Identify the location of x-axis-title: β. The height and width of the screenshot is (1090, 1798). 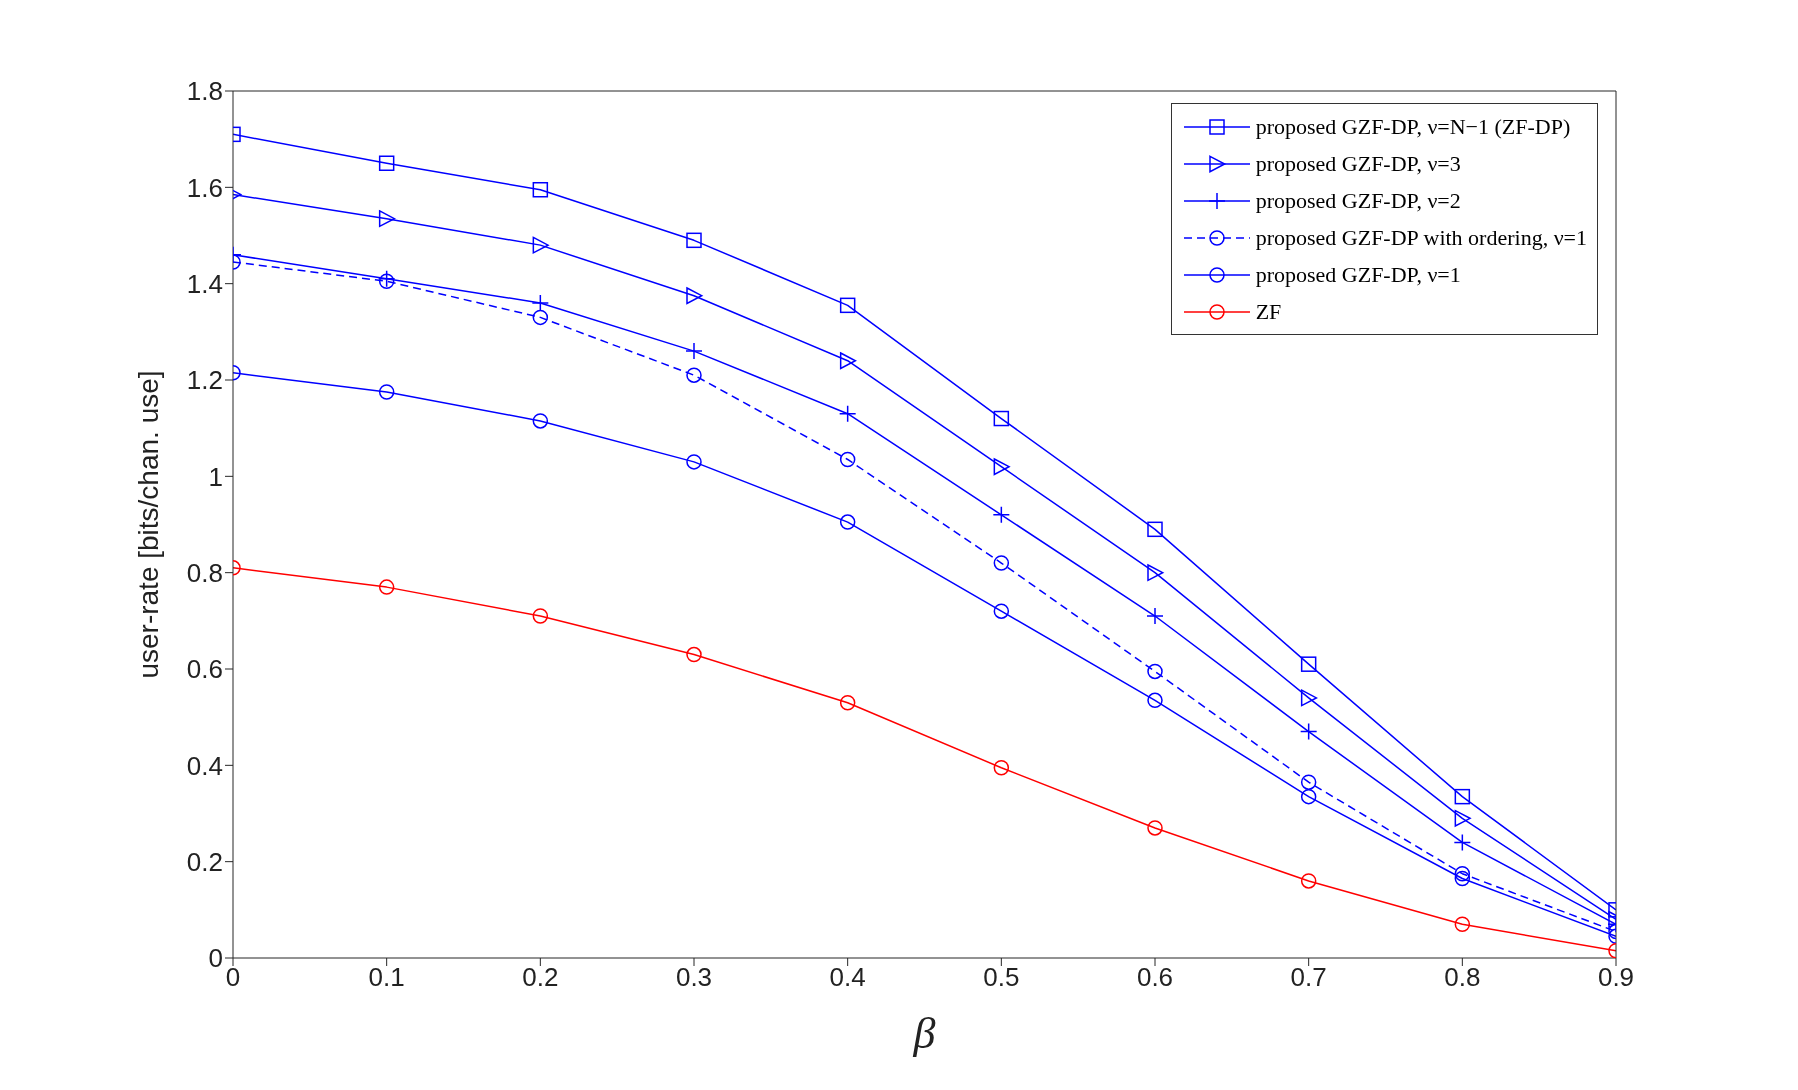
(924, 1033).